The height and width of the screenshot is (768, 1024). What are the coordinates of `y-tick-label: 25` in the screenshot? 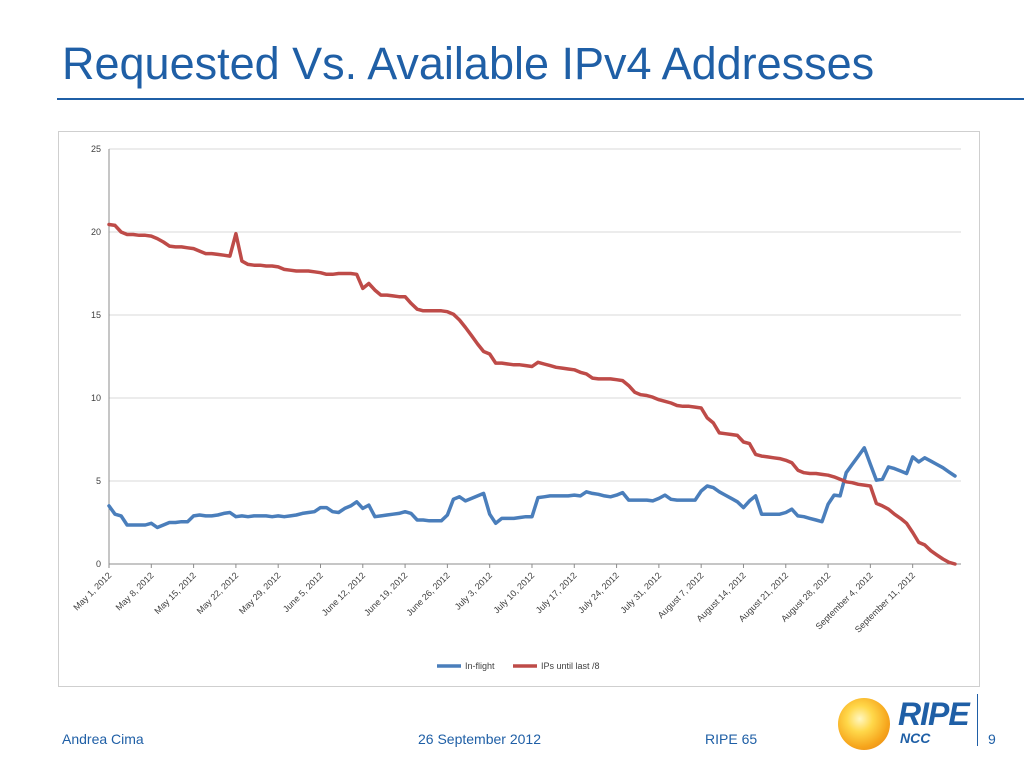 It's located at (96, 149).